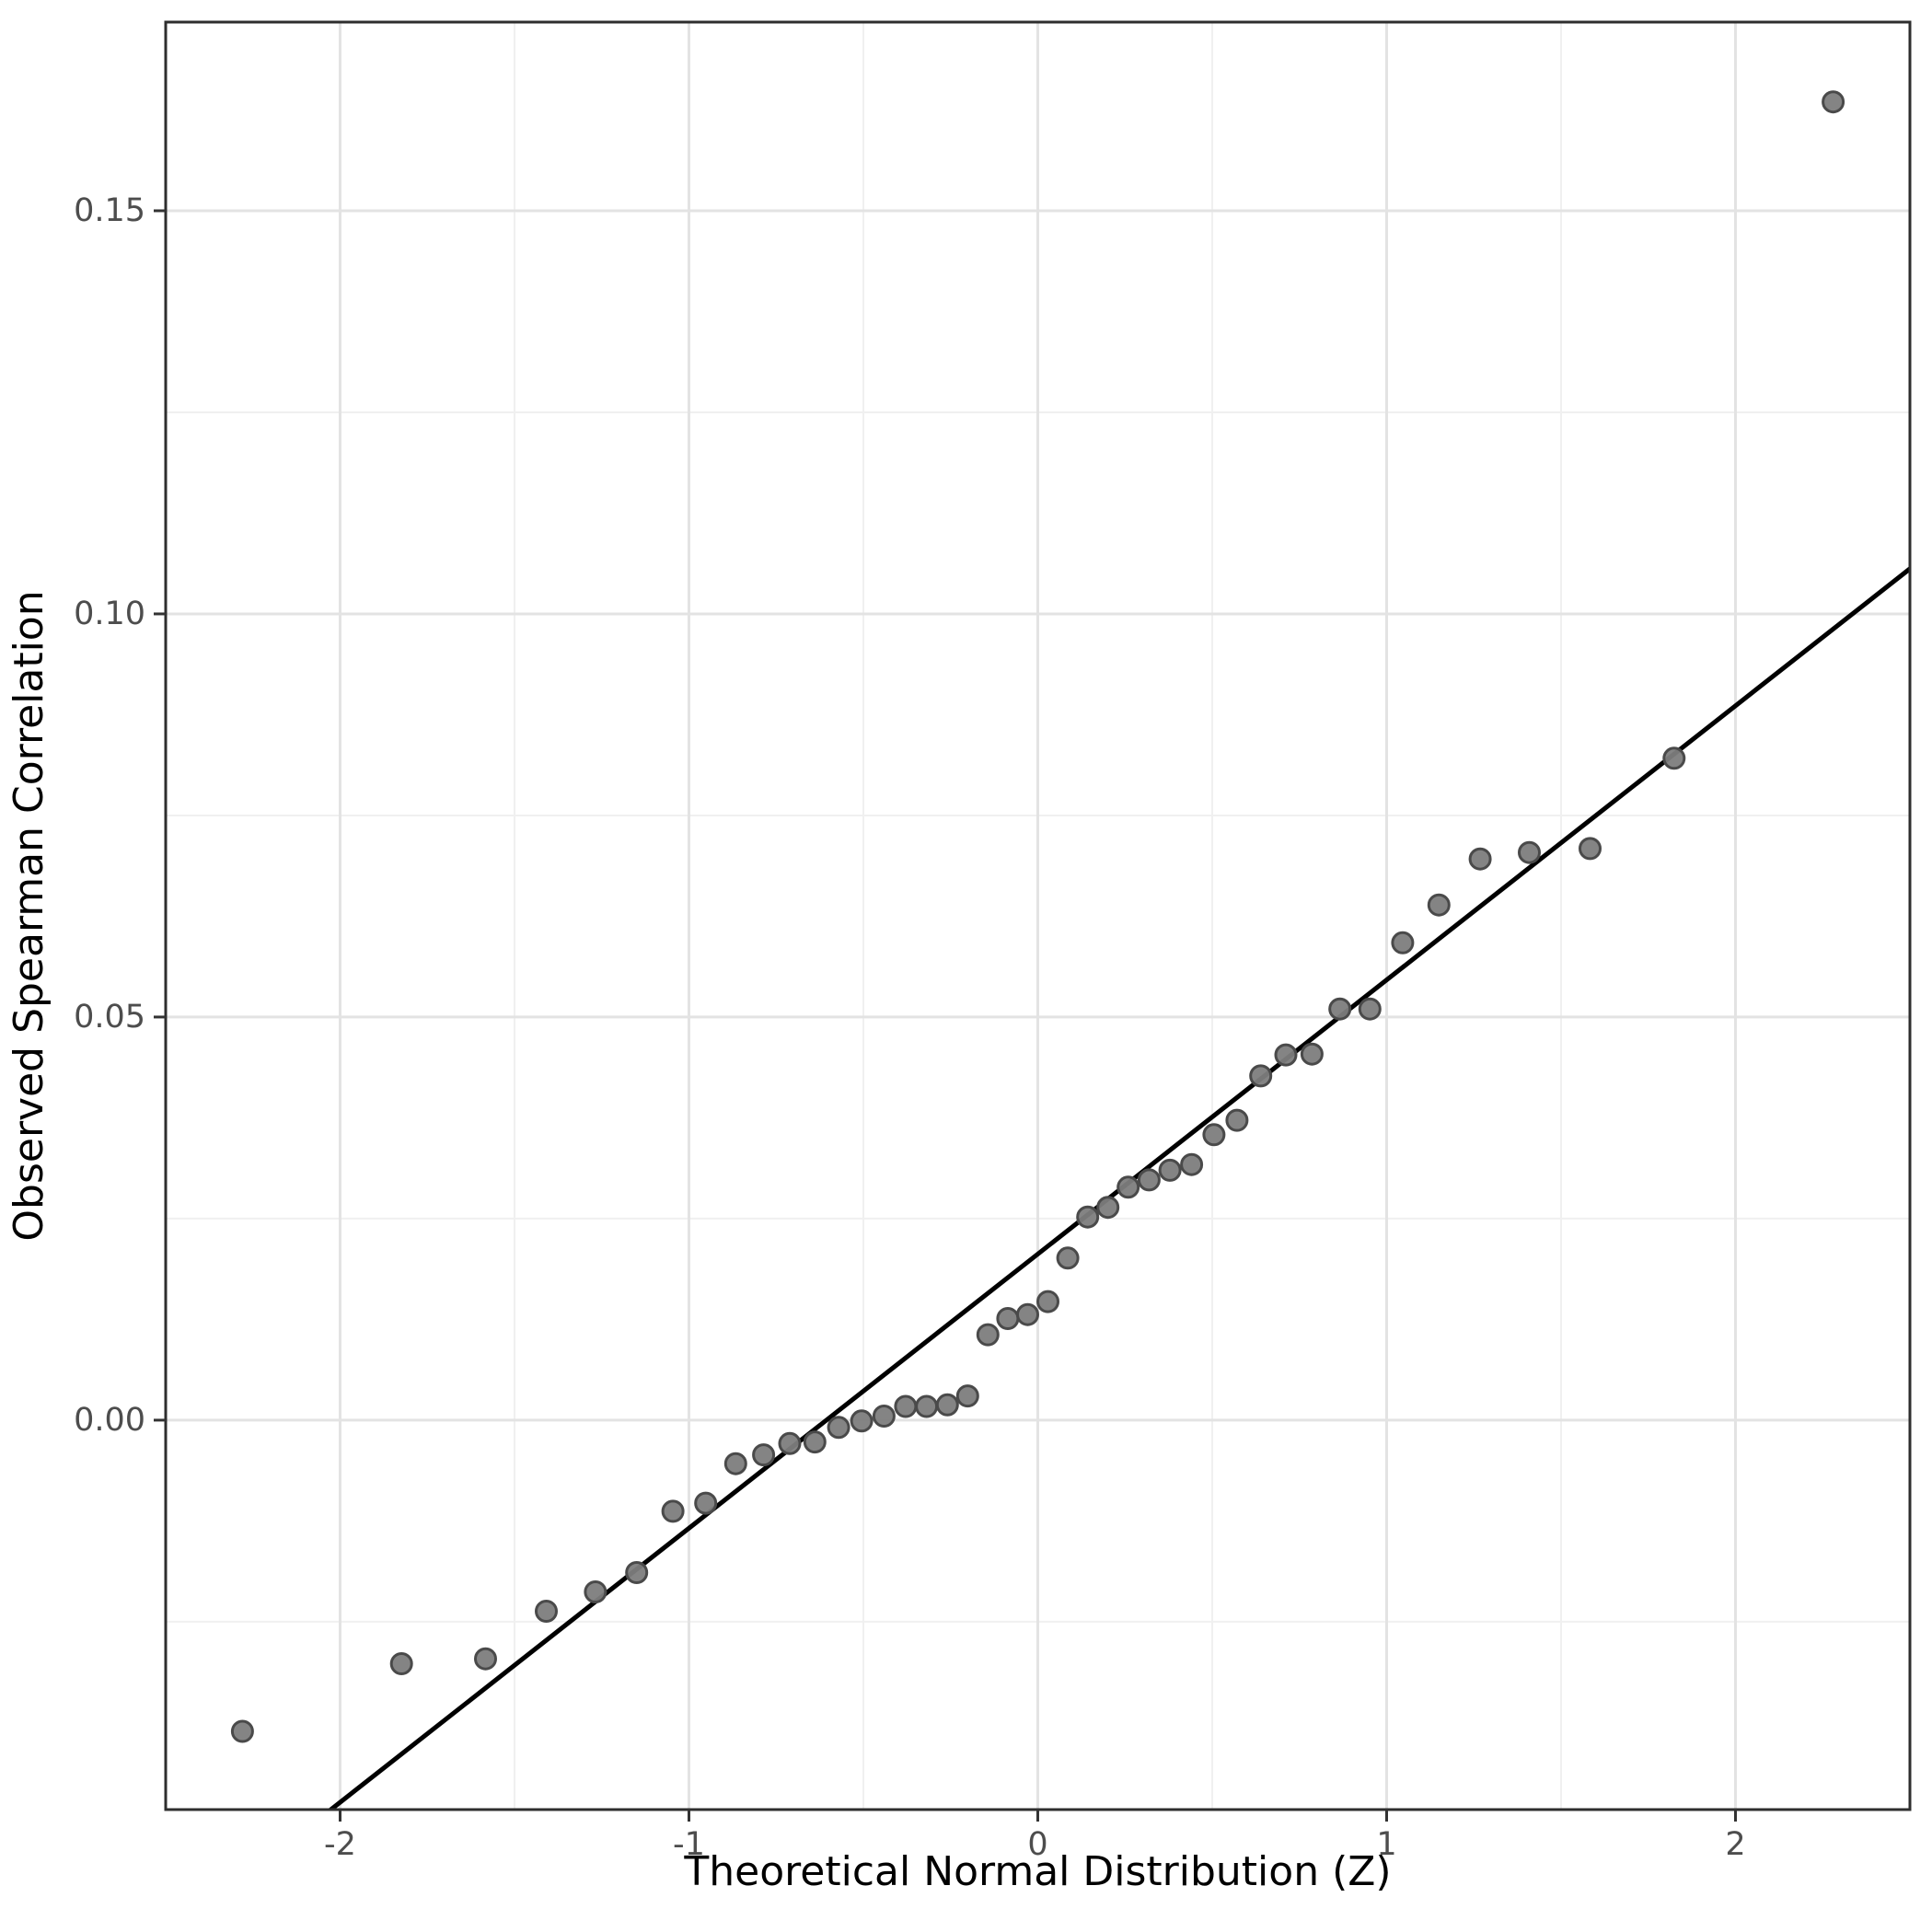 The width and height of the screenshot is (1932, 1932). I want to click on x-tick-label: -2, so click(340, 1845).